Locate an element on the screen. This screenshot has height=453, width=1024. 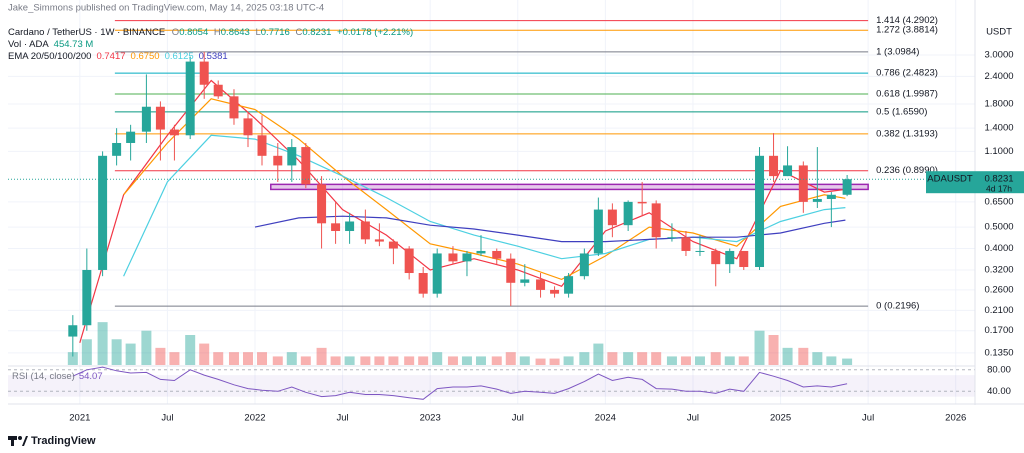
ema-value: 0.6750 is located at coordinates (145, 56).